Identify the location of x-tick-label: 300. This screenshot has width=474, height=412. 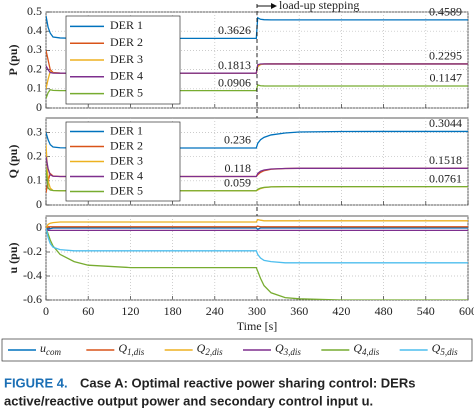
(257, 311).